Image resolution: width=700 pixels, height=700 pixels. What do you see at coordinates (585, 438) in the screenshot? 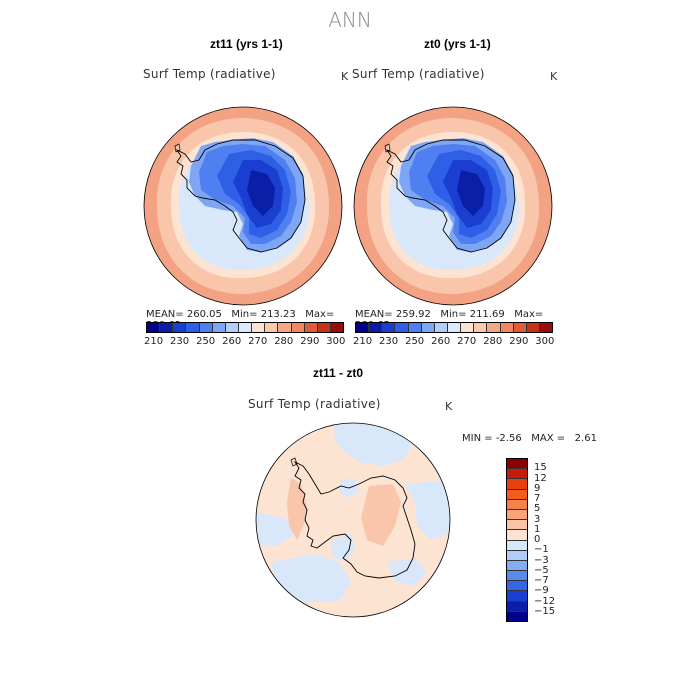
I see `diff-max-value: 2.61` at bounding box center [585, 438].